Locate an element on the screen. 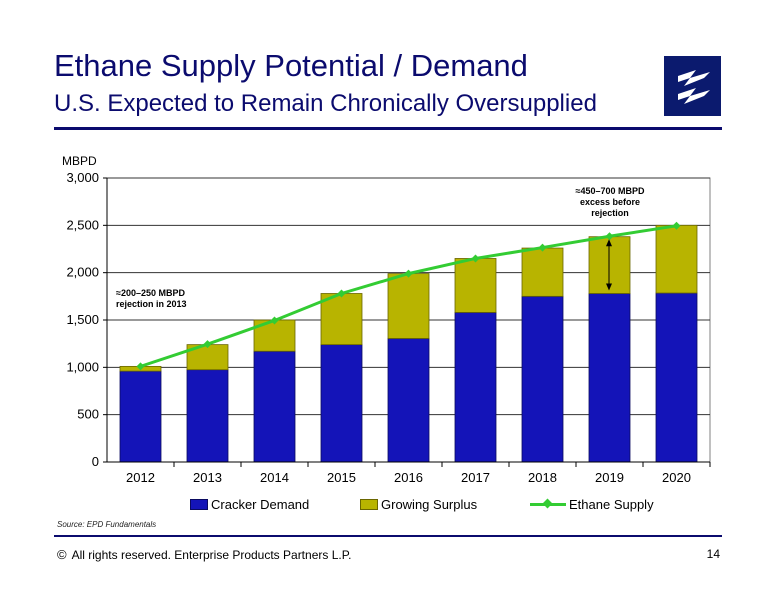 This screenshot has width=776, height=600. x-tick-label: 2016 is located at coordinates (408, 477).